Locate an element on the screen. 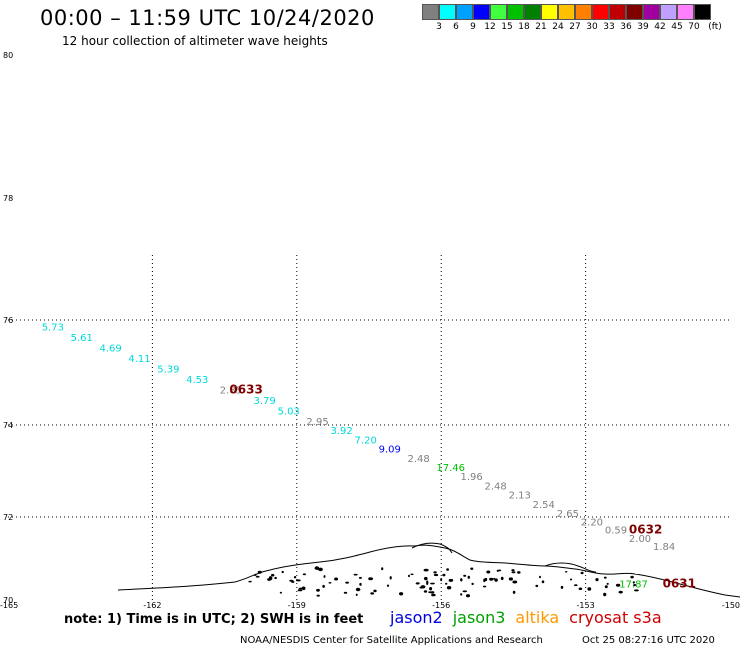 The height and width of the screenshot is (650, 740). legend-label: 6 is located at coordinates (456, 27).